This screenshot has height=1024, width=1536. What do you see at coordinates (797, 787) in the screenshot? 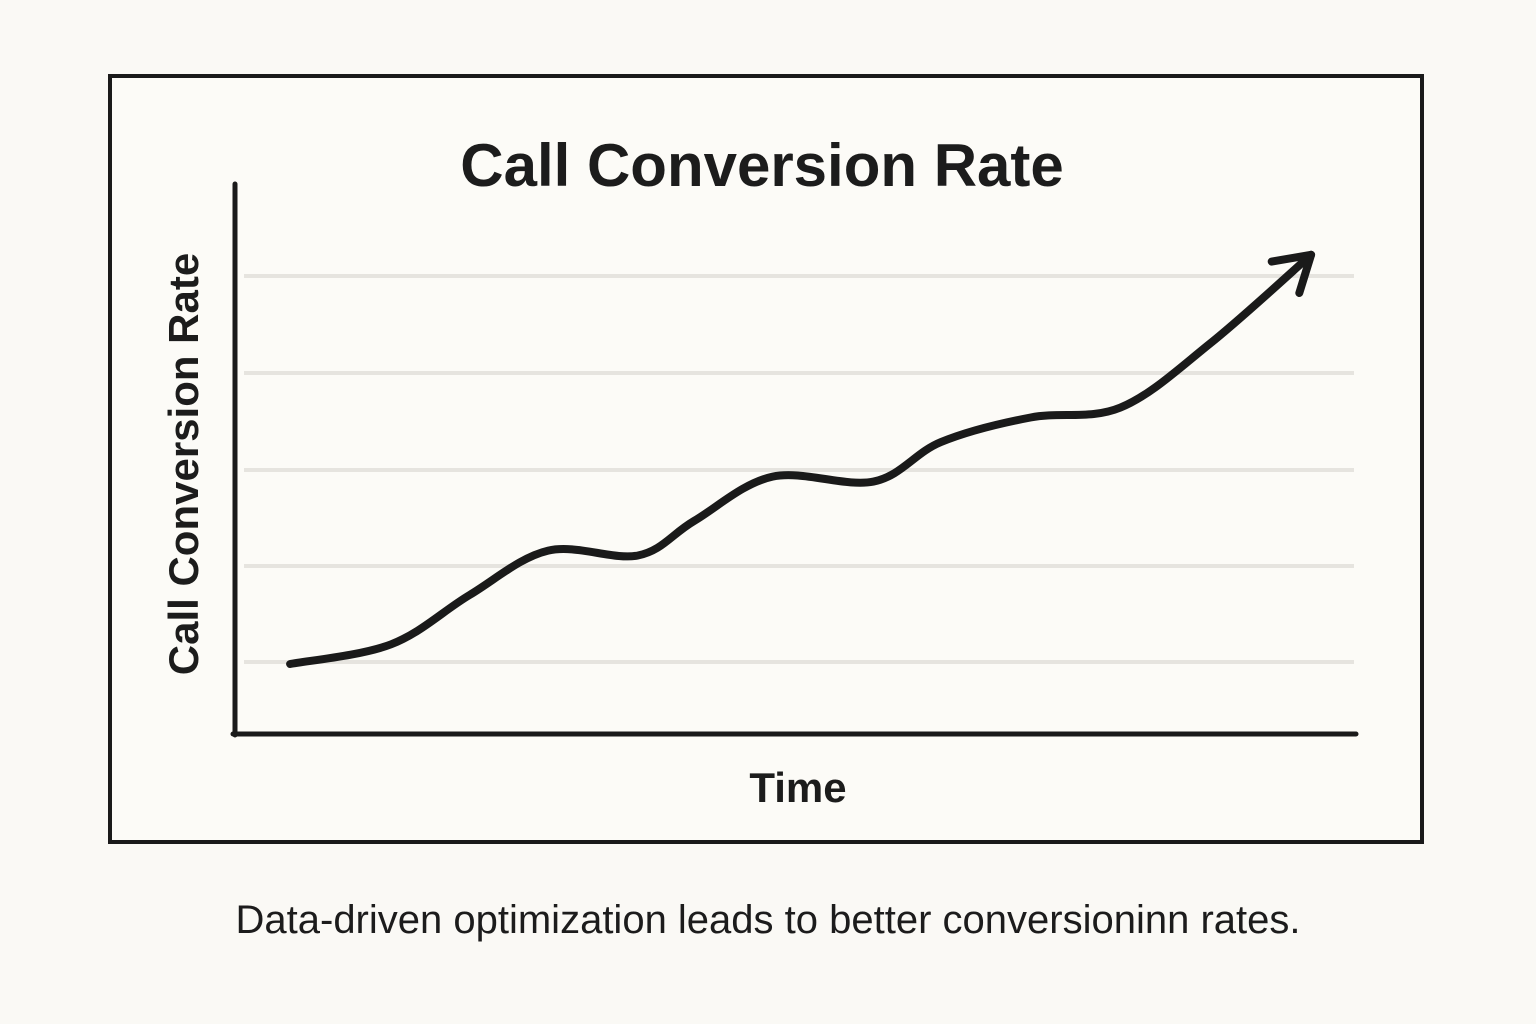
I see `x-axis-label: Time` at bounding box center [797, 787].